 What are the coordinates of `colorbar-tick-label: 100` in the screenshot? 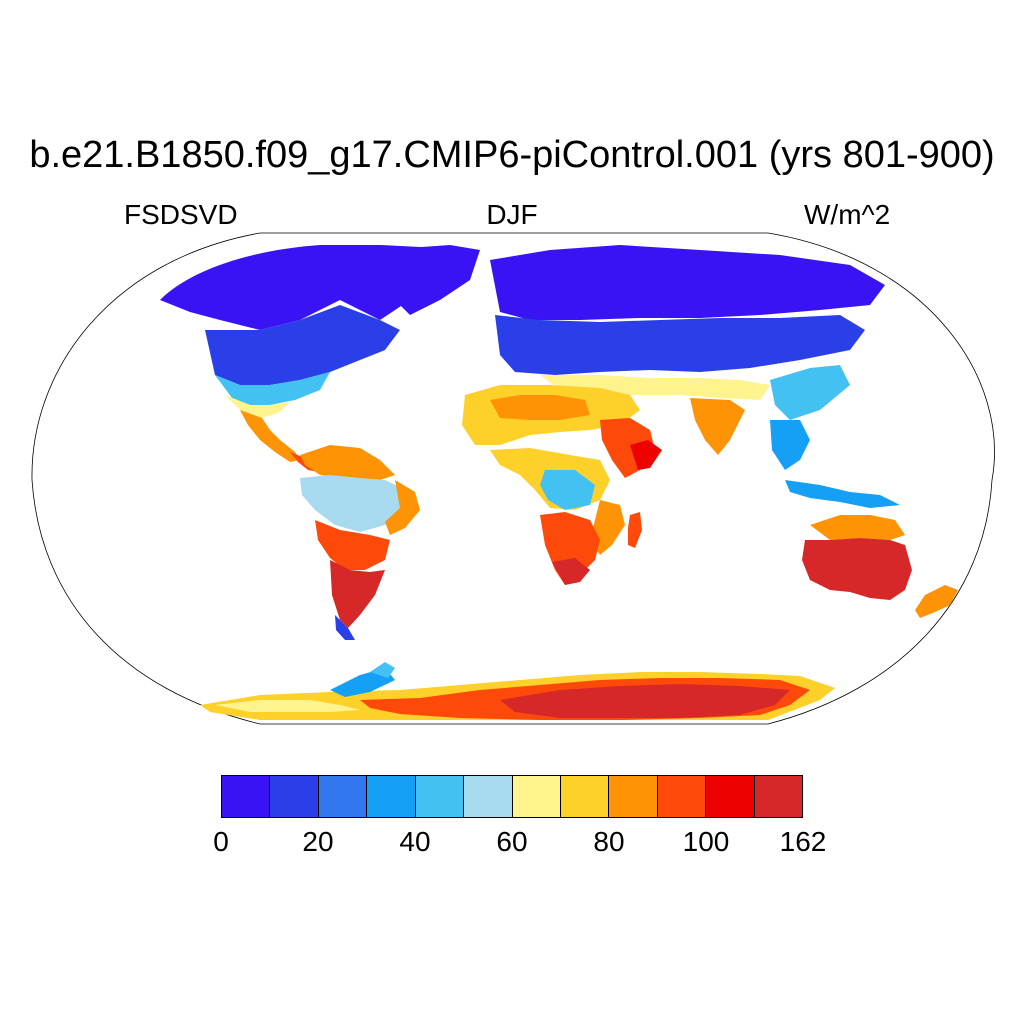 It's located at (706, 841).